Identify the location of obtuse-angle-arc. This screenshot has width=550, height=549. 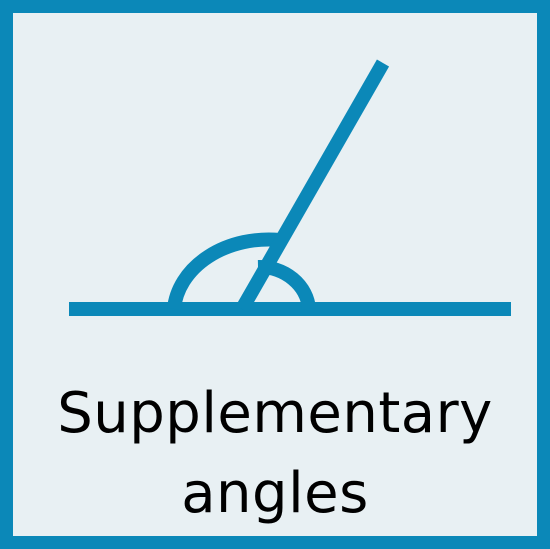
(224, 271).